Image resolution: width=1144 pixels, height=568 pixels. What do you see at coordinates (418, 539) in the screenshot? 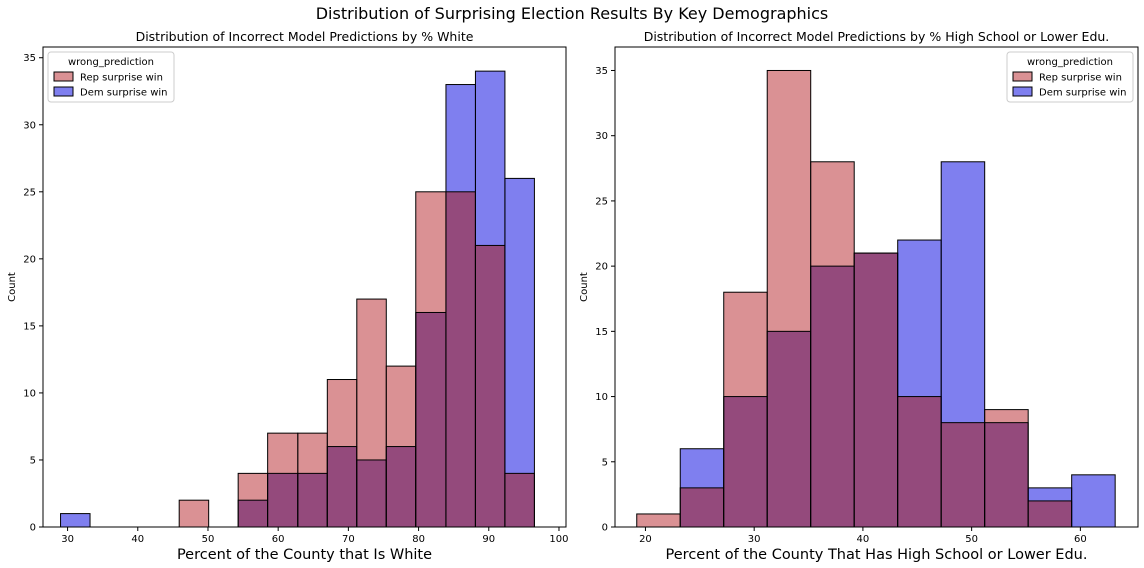
I see `x-tick-label: 80` at bounding box center [418, 539].